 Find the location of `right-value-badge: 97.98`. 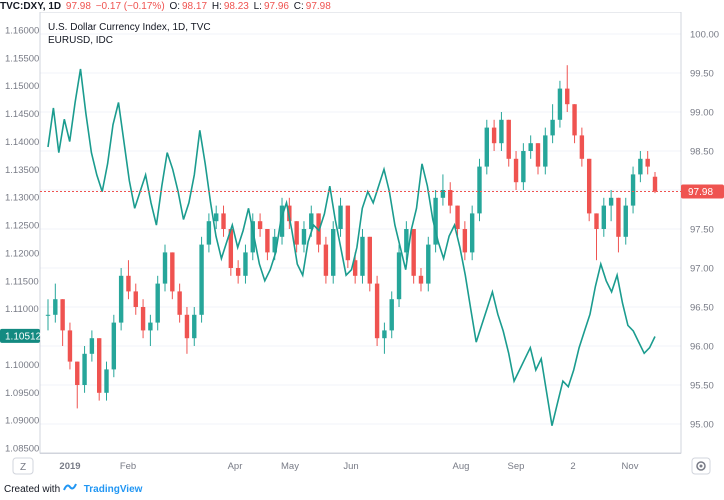

right-value-badge: 97.98 is located at coordinates (702, 191).